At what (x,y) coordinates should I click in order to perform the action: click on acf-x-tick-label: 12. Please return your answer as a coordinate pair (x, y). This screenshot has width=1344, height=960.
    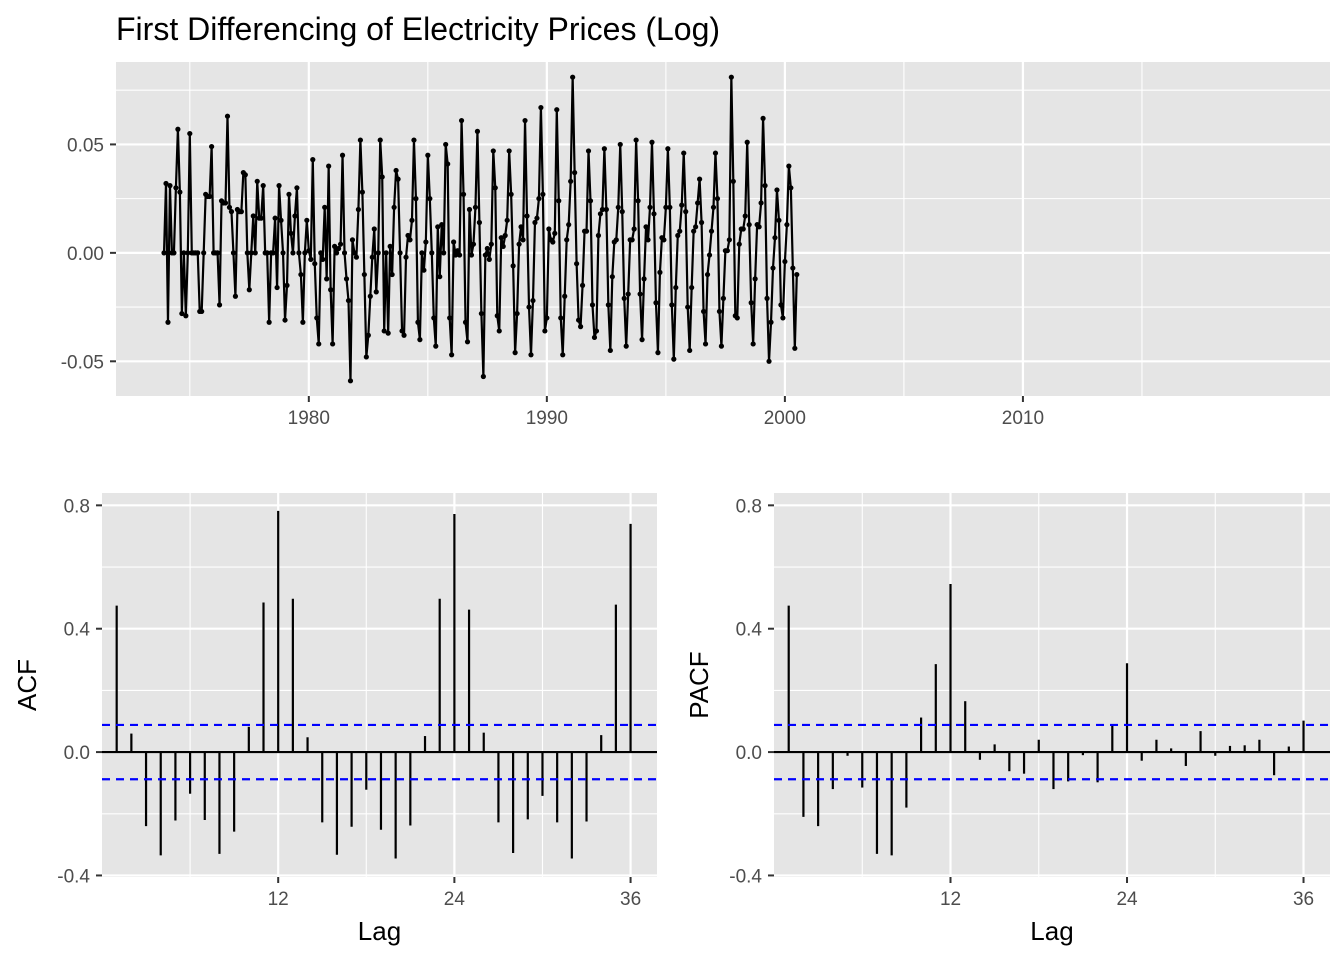
    Looking at the image, I should click on (278, 899).